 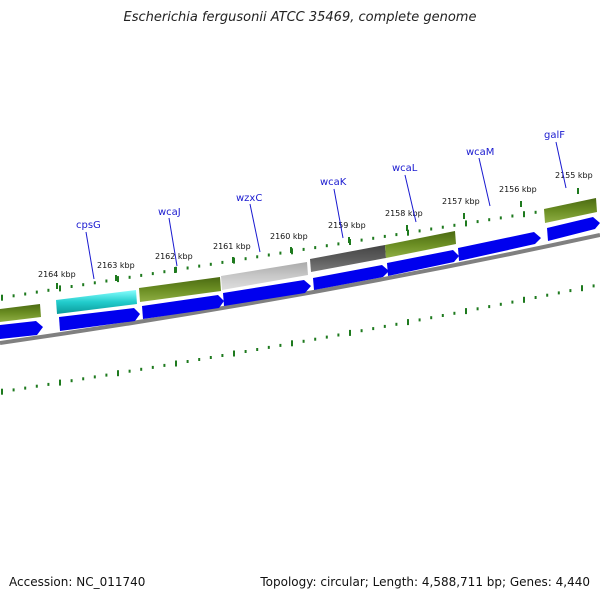 I want to click on gene-label-wcaK: wcaK, so click(x=333, y=182).